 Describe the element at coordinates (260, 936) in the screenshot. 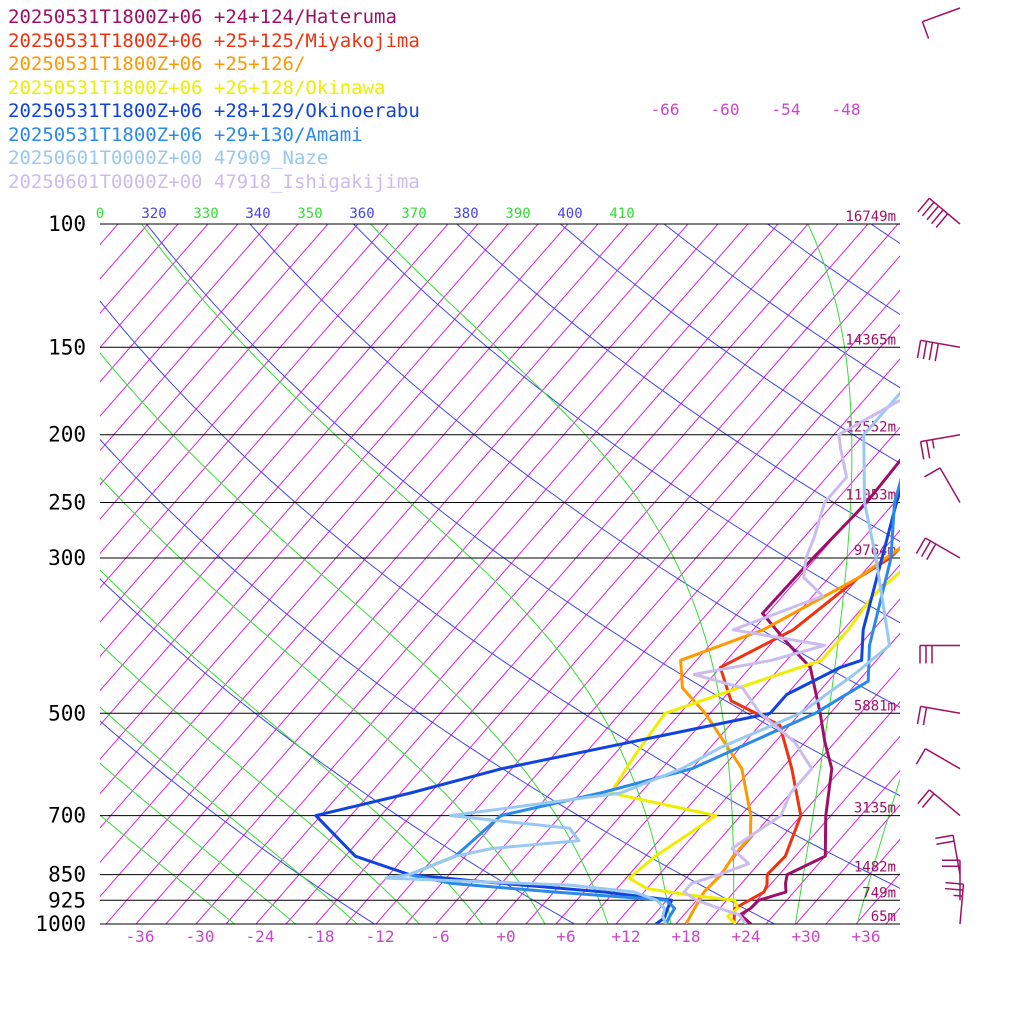

I see `temperature-tick-label: -24` at that location.